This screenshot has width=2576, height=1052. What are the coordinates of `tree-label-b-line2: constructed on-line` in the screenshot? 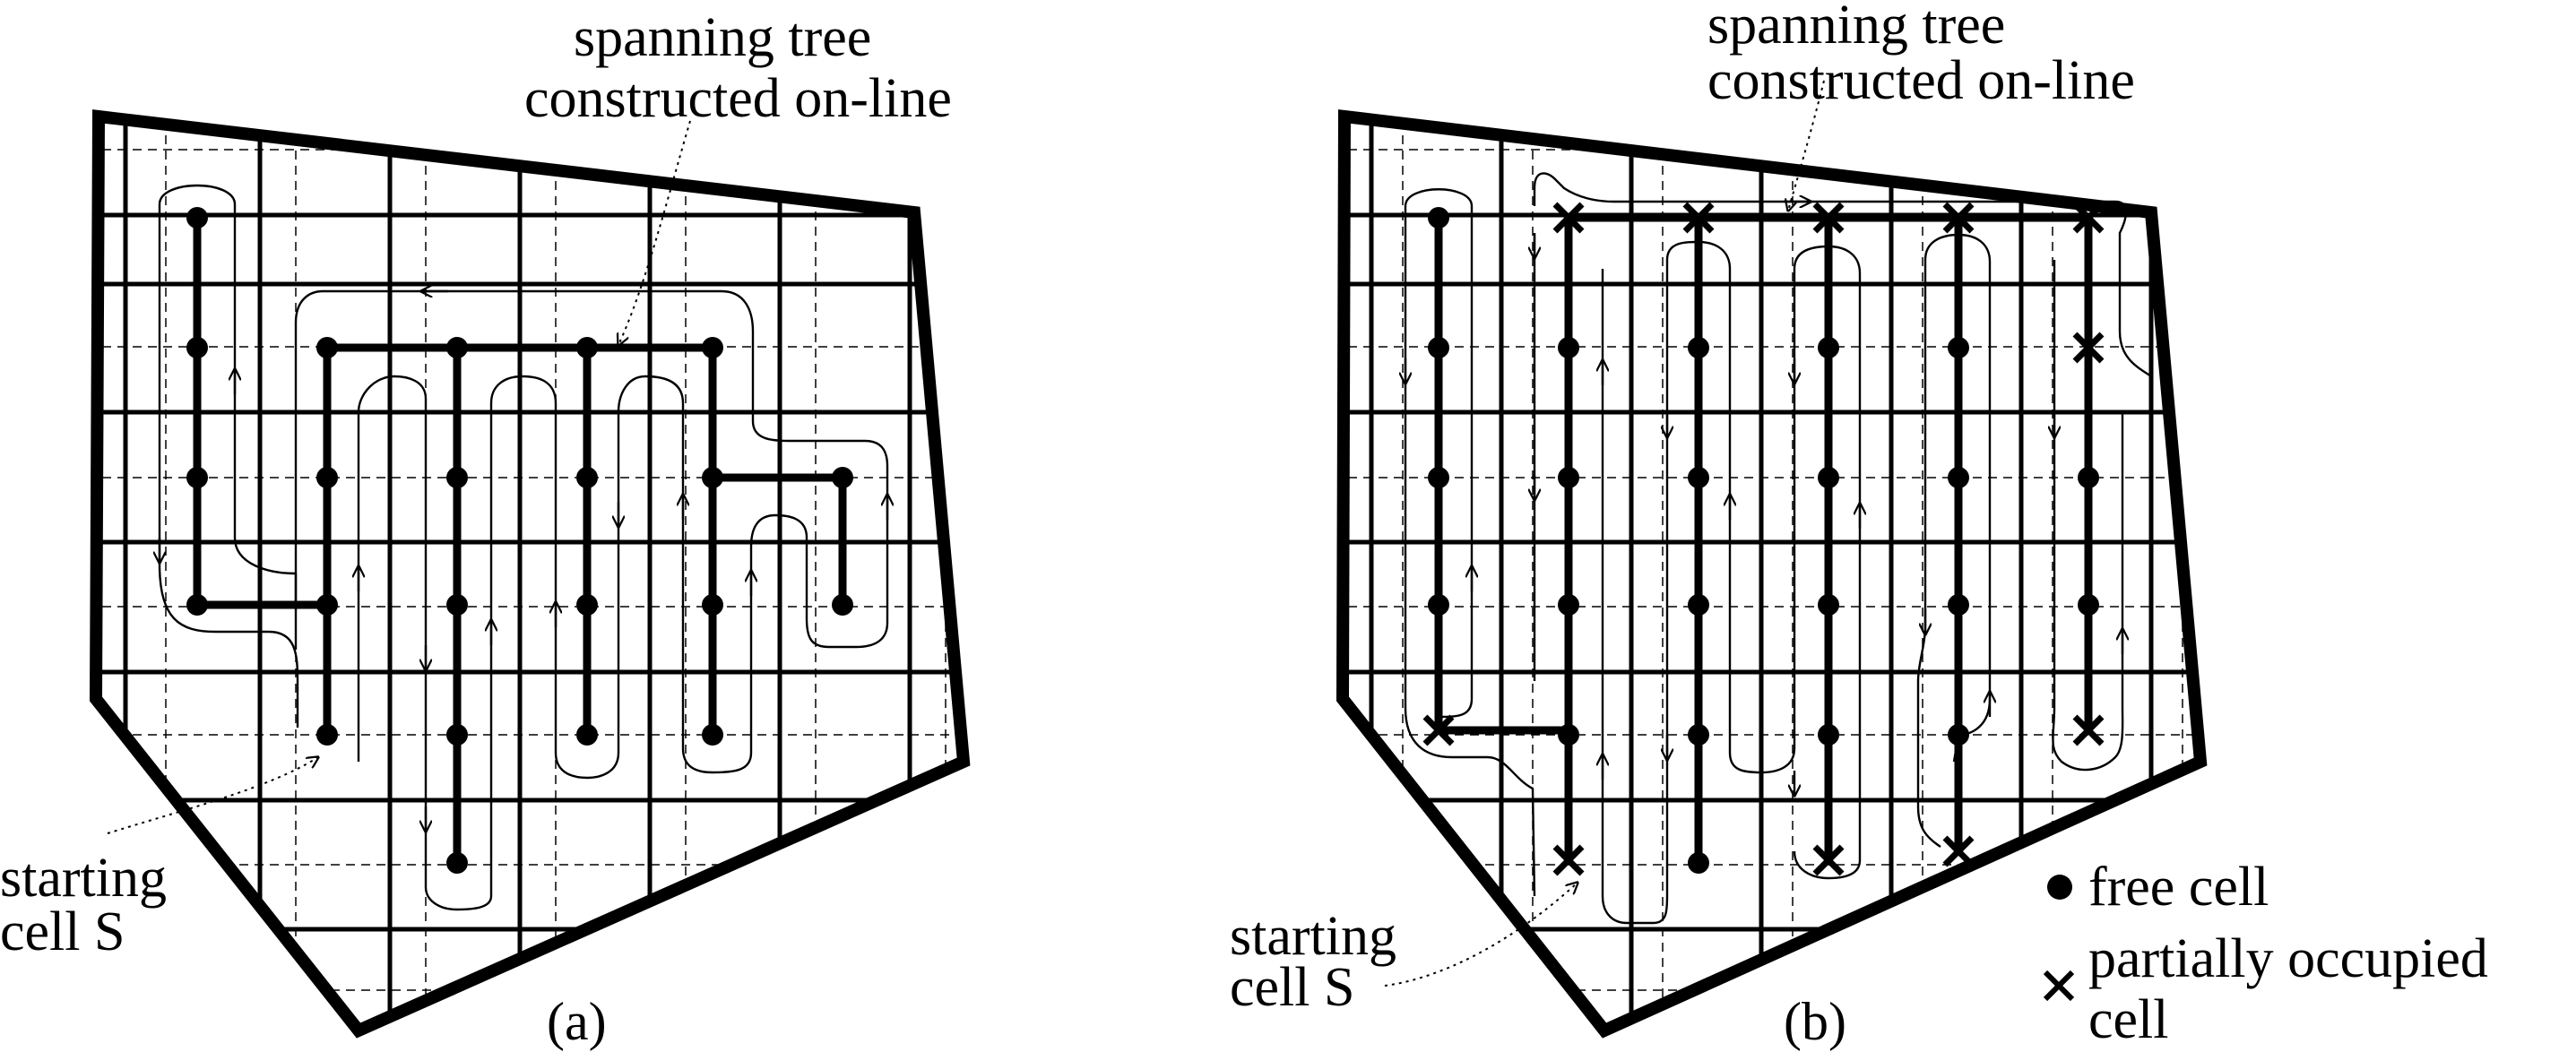 It's located at (1921, 80).